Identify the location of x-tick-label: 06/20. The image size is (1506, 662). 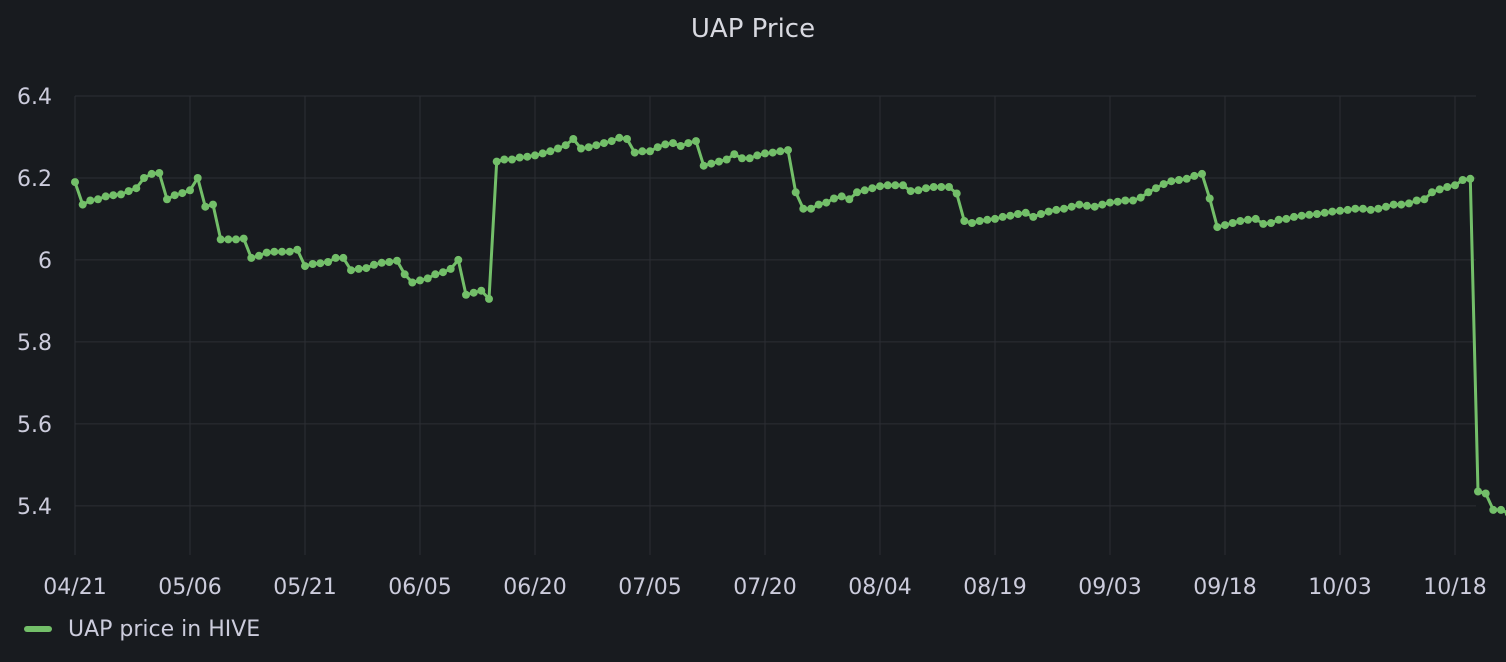
(534, 587).